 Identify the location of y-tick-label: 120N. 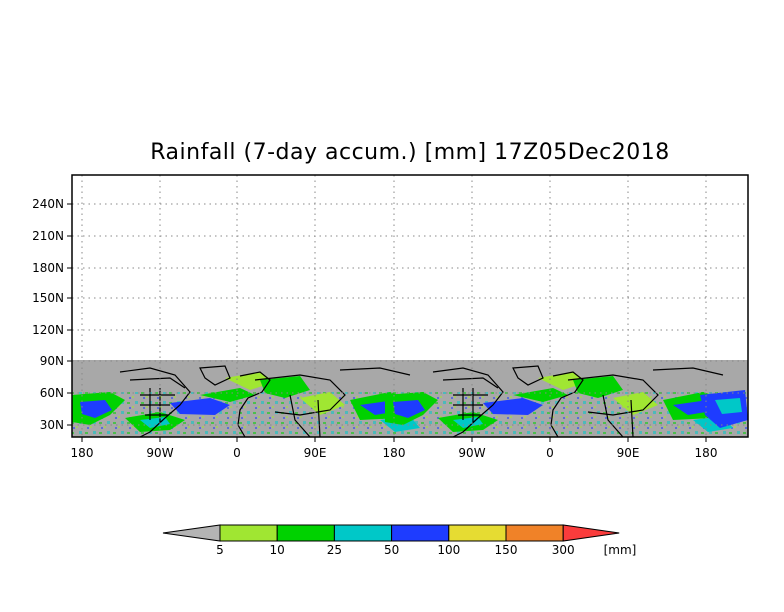
(48, 330).